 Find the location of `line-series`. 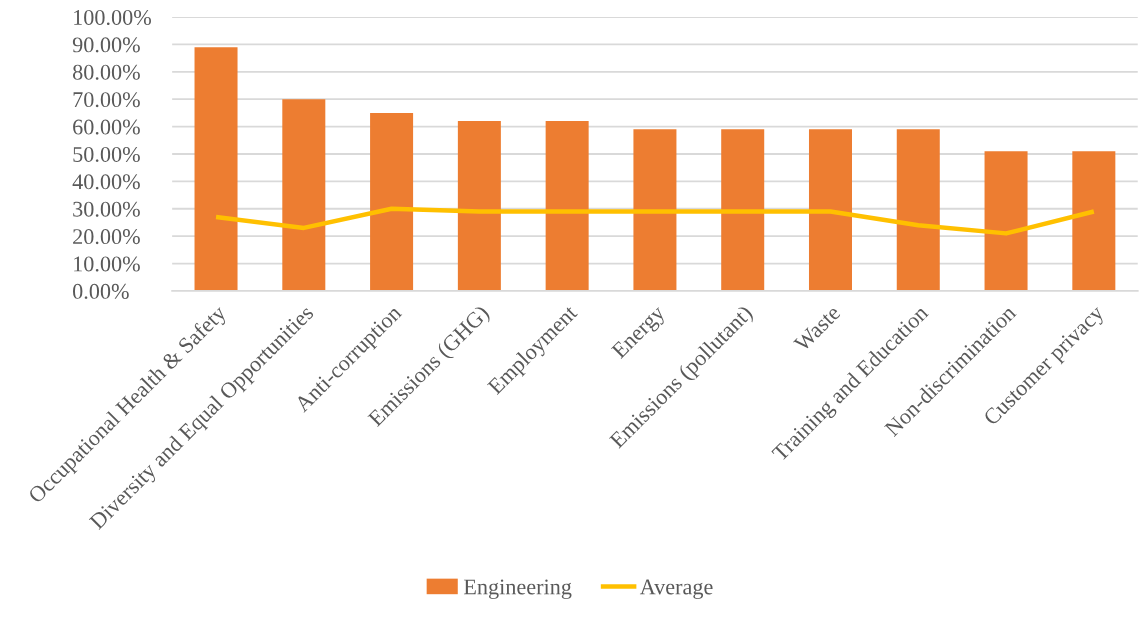

line-series is located at coordinates (655, 221).